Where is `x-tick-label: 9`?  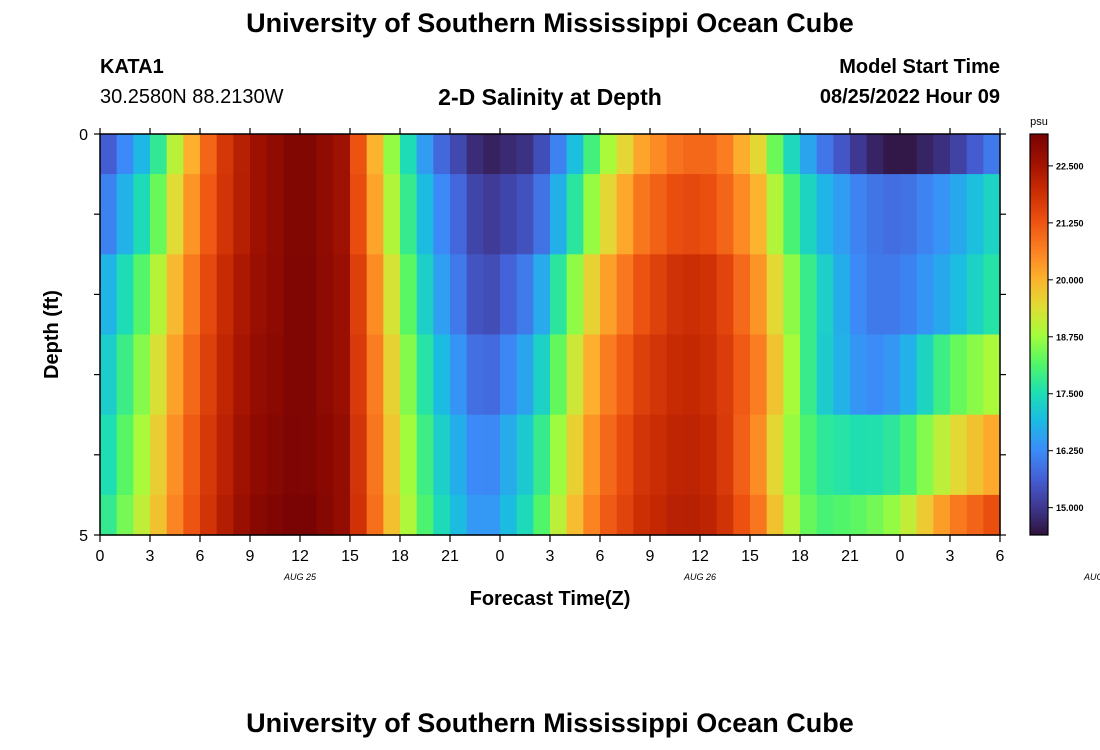 x-tick-label: 9 is located at coordinates (650, 556).